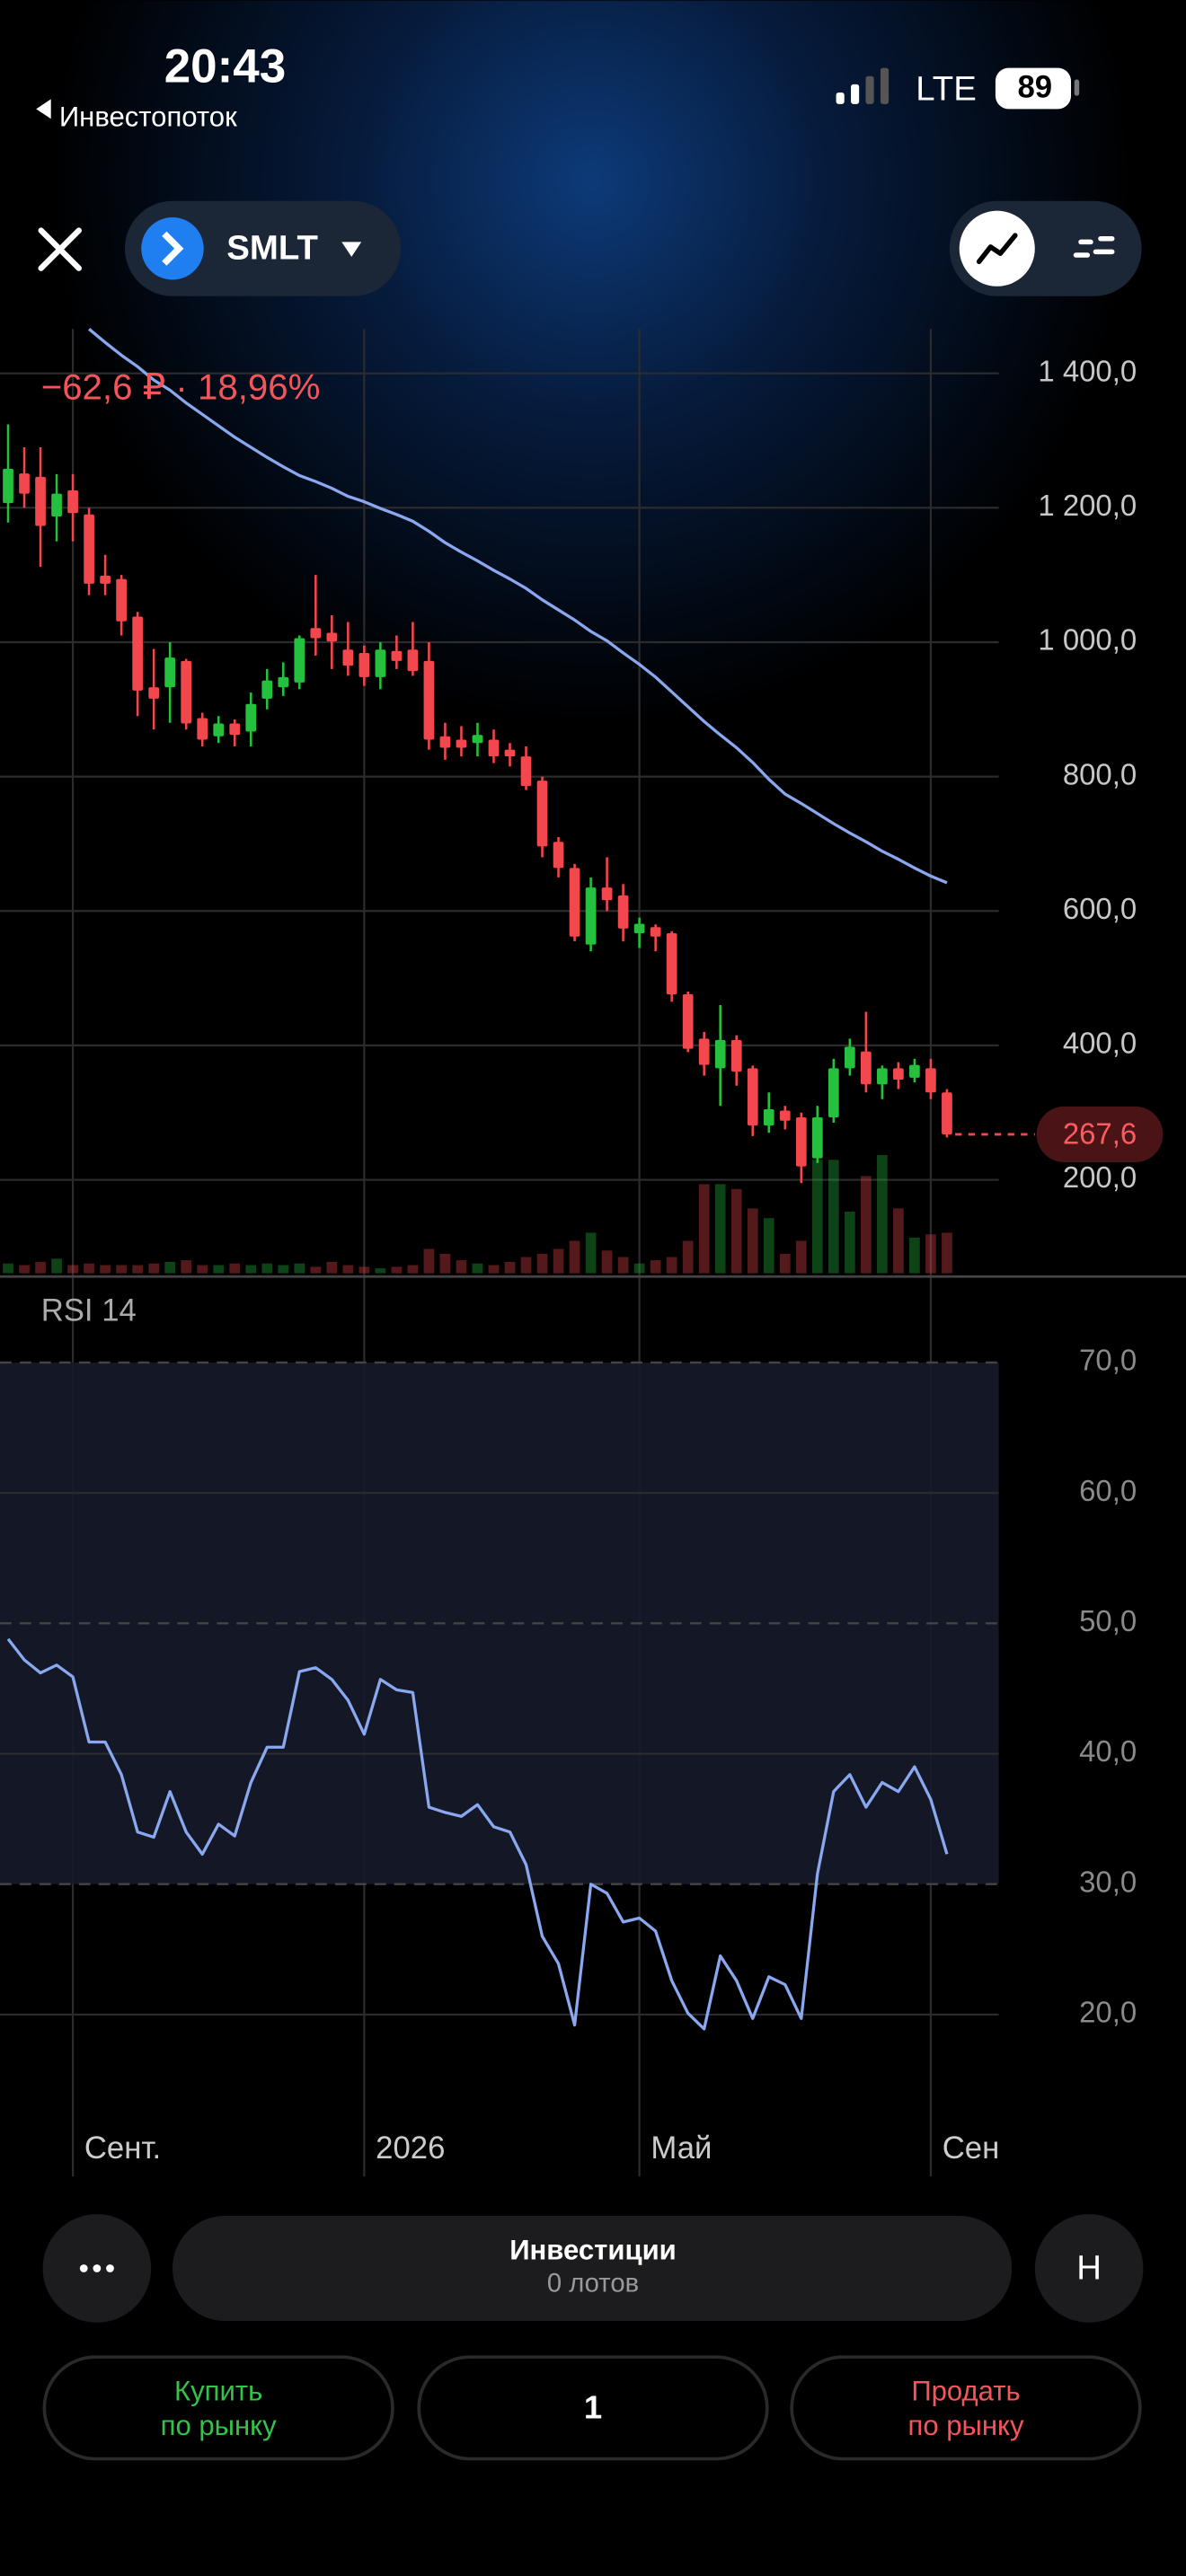  I want to click on x-tick-label: Сент., so click(122, 2148).